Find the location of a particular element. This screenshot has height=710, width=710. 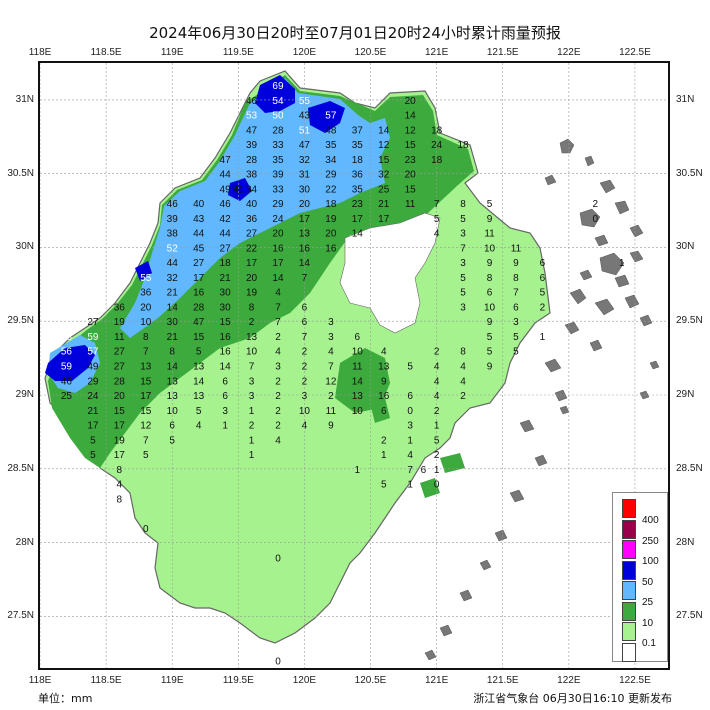

axis-tick-label: 30.5N is located at coordinates (20, 173).